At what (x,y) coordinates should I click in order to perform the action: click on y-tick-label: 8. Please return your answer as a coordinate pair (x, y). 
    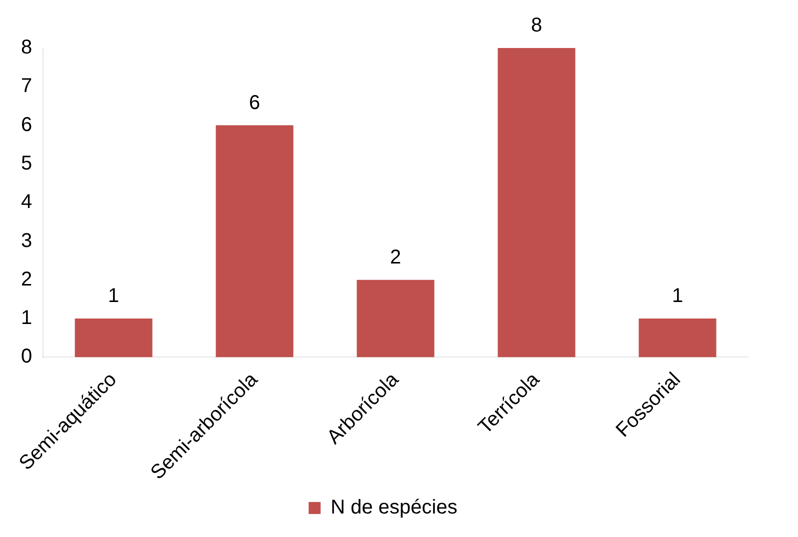
    Looking at the image, I should click on (26, 47).